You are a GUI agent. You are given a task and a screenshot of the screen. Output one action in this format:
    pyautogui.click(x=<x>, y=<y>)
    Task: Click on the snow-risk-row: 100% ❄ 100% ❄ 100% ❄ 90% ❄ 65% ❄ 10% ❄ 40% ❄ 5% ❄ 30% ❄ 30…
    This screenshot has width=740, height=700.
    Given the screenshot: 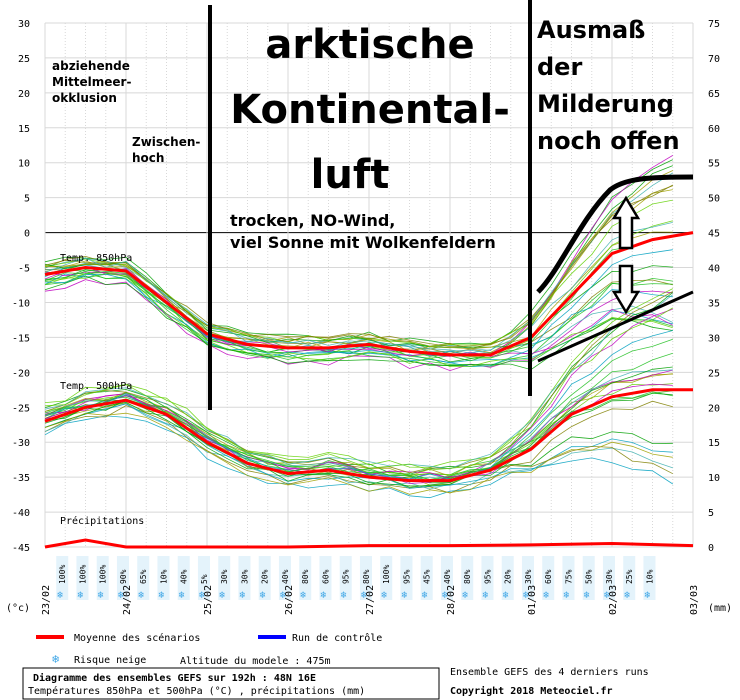 What is the action you would take?
    pyautogui.click(x=356, y=578)
    